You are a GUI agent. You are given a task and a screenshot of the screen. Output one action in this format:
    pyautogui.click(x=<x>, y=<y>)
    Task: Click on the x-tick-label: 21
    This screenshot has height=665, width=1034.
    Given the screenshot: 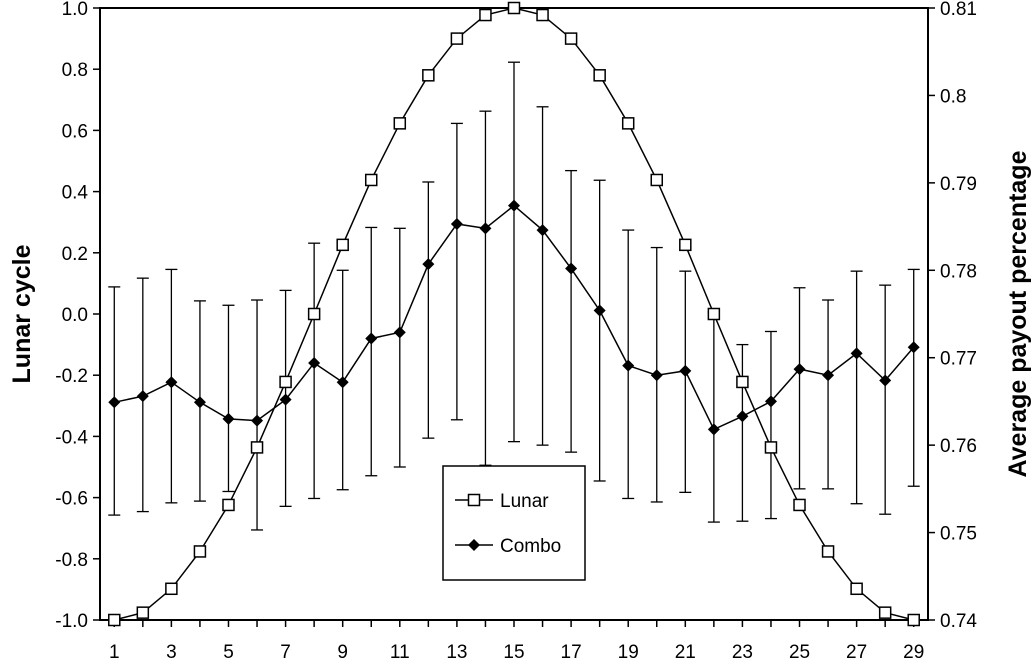 What is the action you would take?
    pyautogui.click(x=685, y=652)
    